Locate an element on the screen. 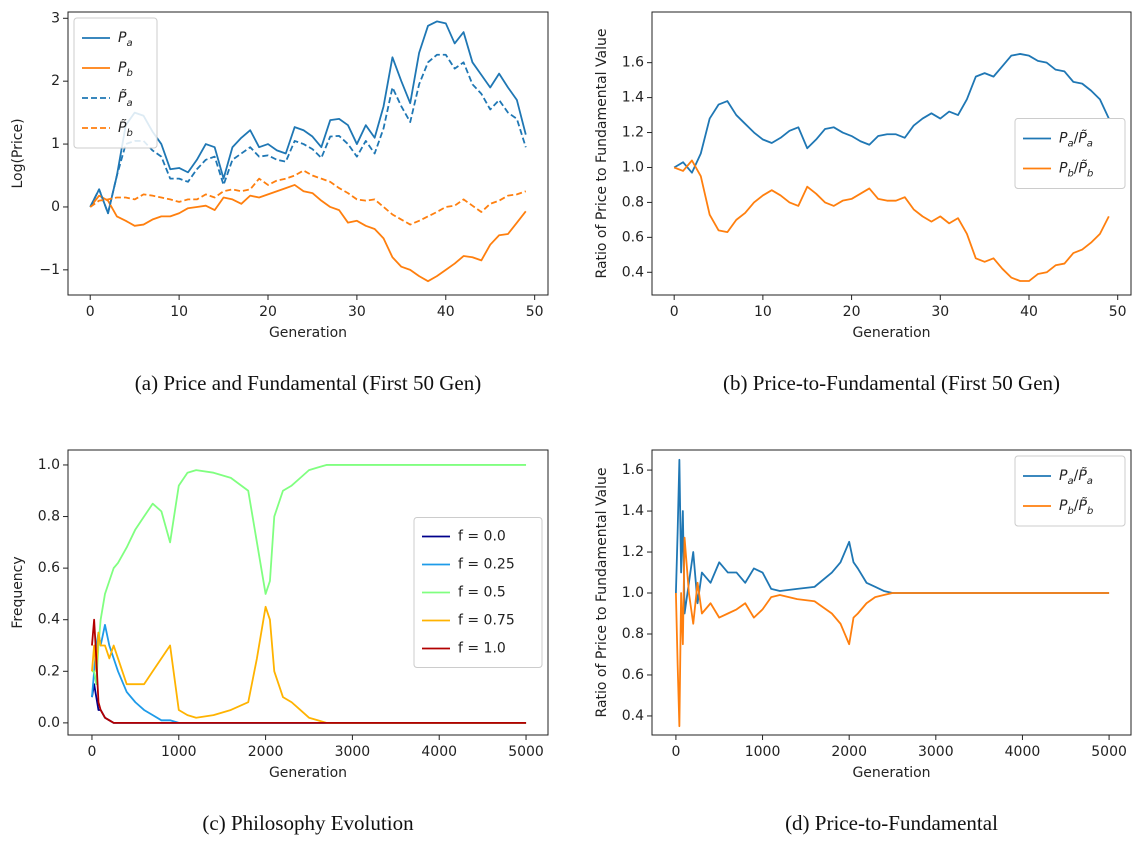 The height and width of the screenshot is (846, 1134). legend-label: P̃b is located at coordinates (125, 129).